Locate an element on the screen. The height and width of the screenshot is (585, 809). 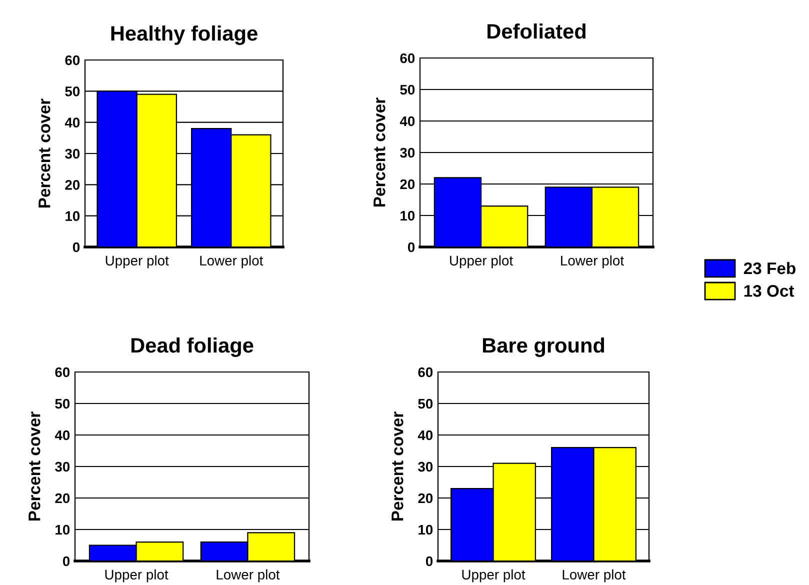
chart-title: Bare ground is located at coordinates (543, 347).